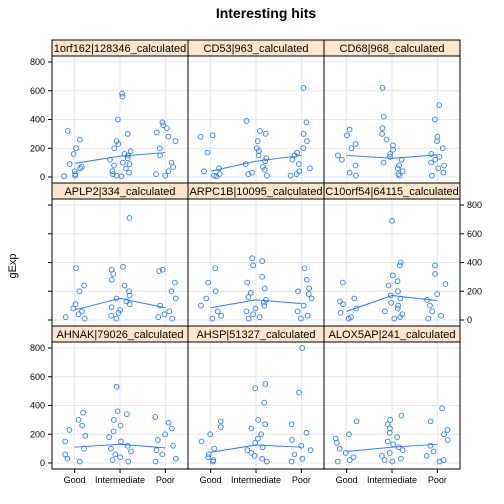  Describe the element at coordinates (392, 192) in the screenshot. I see `strip-label: C10orf54|64115_calculated` at that location.